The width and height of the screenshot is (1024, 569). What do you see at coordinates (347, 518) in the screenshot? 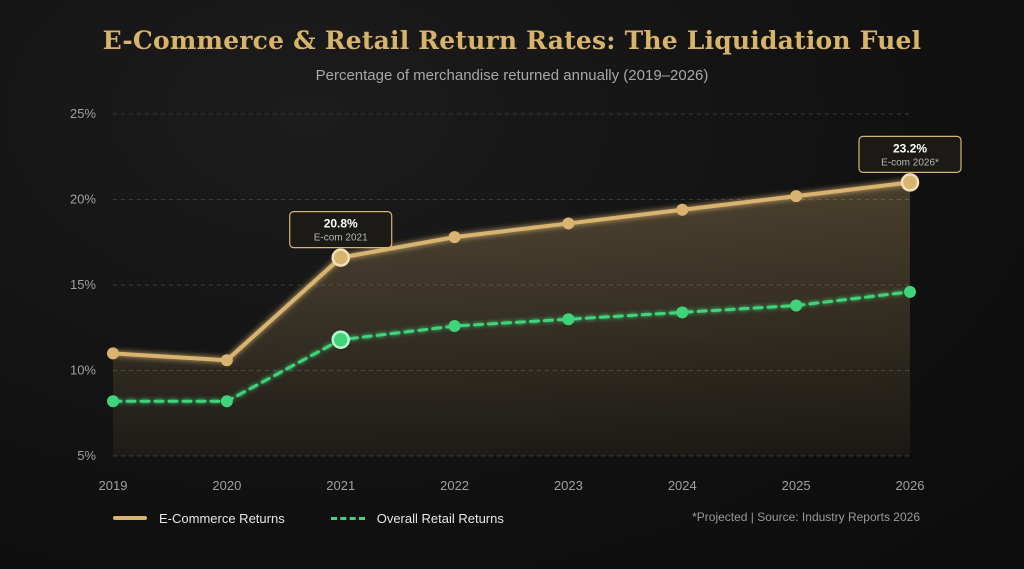
I see `legend-swatch-retail` at bounding box center [347, 518].